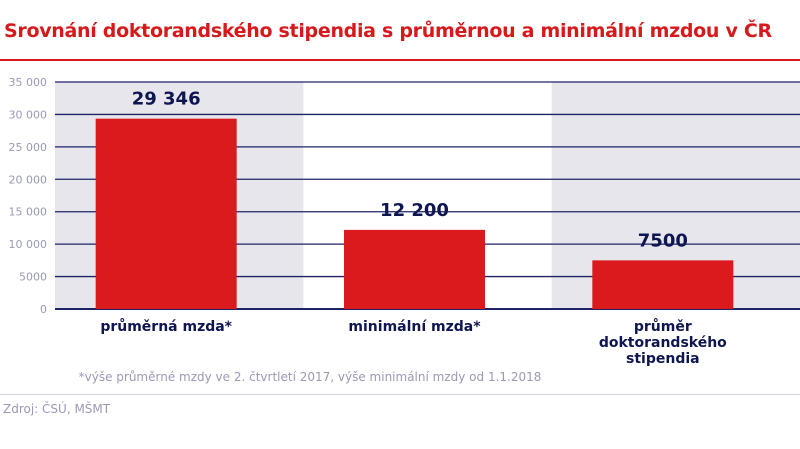 This screenshot has width=800, height=449. What do you see at coordinates (663, 343) in the screenshot?
I see `x-category-label: doktorandského` at bounding box center [663, 343].